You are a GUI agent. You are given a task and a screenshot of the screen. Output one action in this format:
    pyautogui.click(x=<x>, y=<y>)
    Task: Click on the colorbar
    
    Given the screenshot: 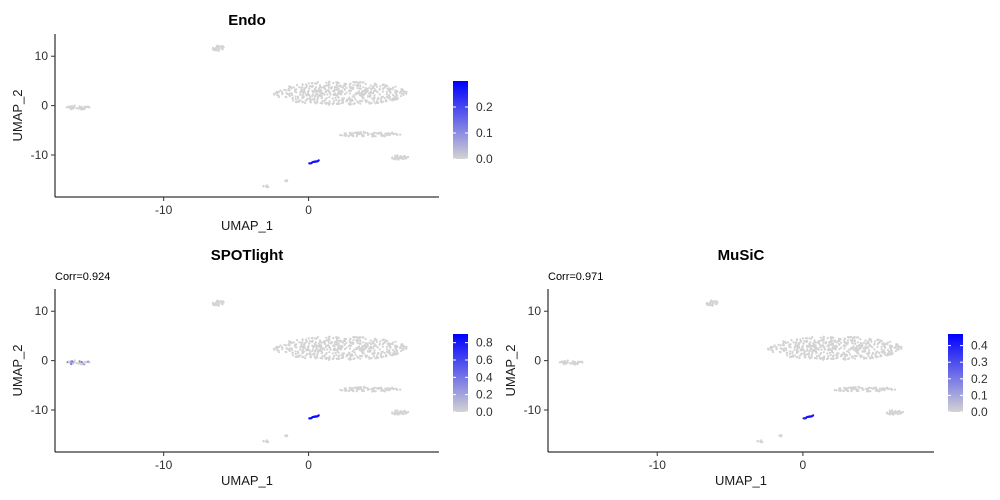 What is the action you would take?
    pyautogui.click(x=460, y=373)
    